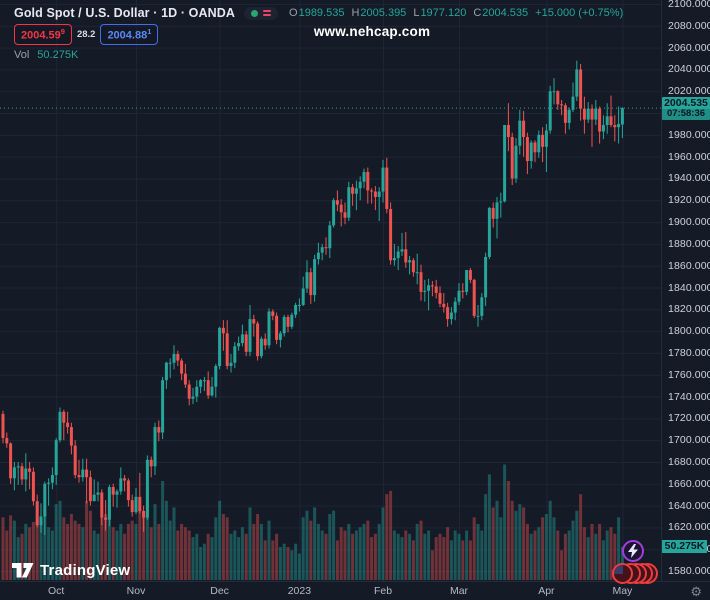  I want to click on low-value: 1977.120, so click(443, 13).